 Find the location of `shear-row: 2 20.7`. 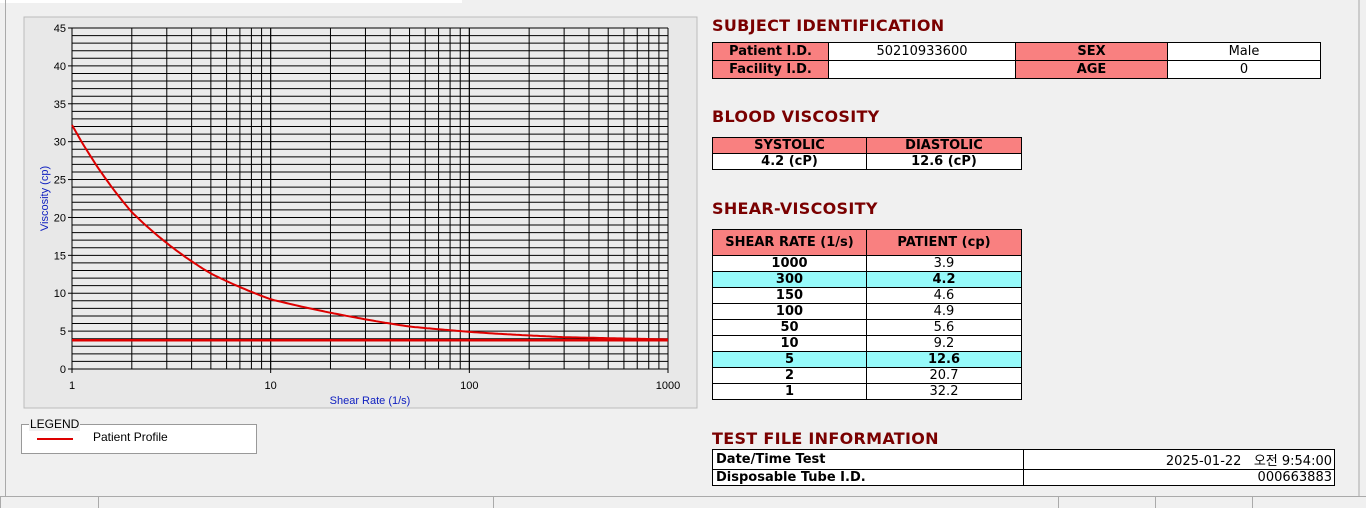

shear-row: 2 20.7 is located at coordinates (867, 375).